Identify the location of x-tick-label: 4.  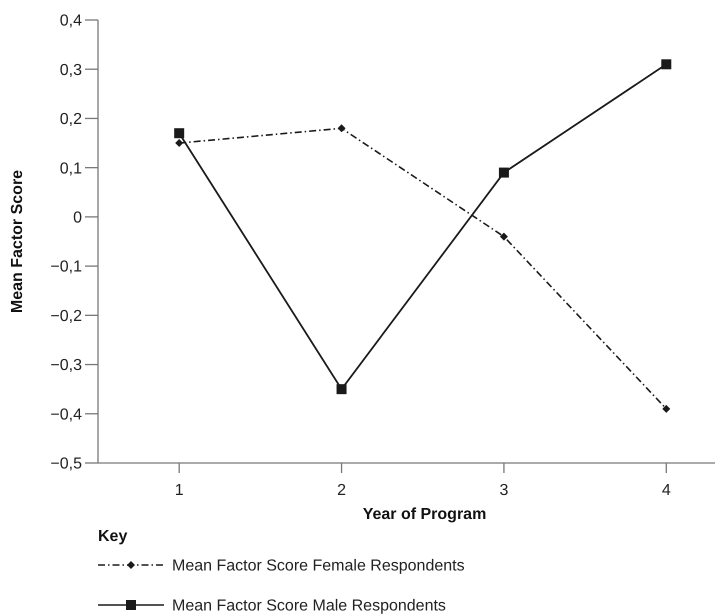
(666, 490).